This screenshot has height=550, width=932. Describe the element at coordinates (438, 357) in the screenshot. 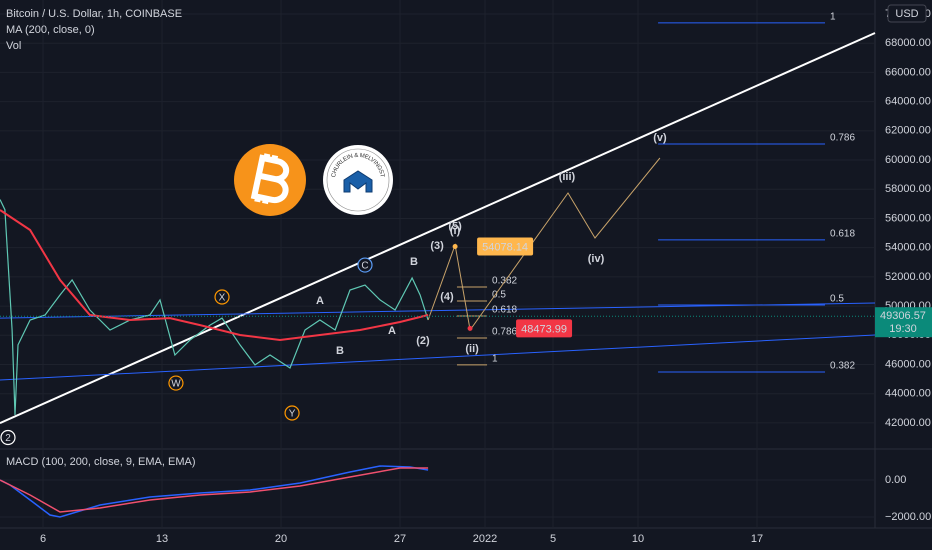

I see `trend-line` at that location.